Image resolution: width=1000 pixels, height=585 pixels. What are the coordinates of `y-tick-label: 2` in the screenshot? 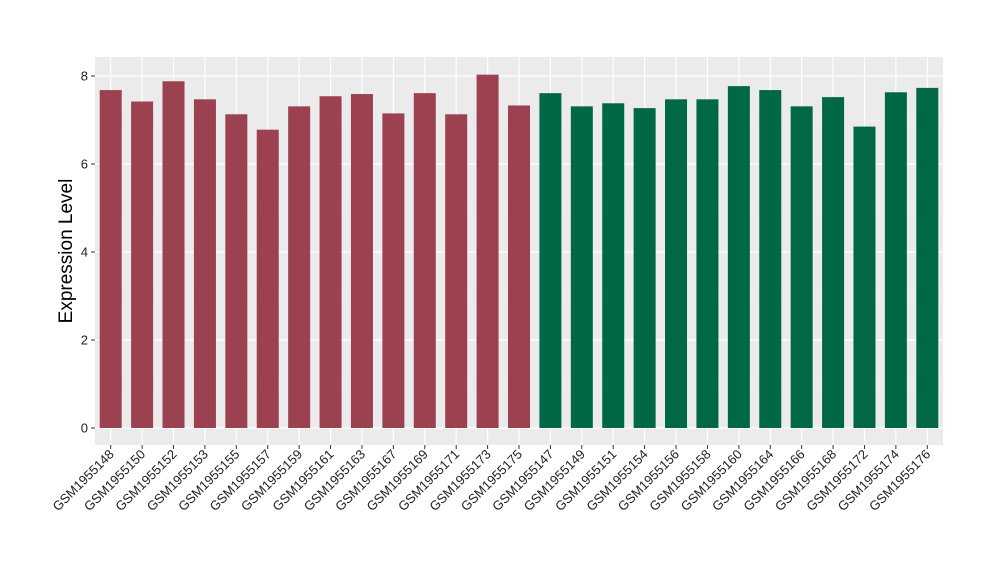 It's located at (84, 340).